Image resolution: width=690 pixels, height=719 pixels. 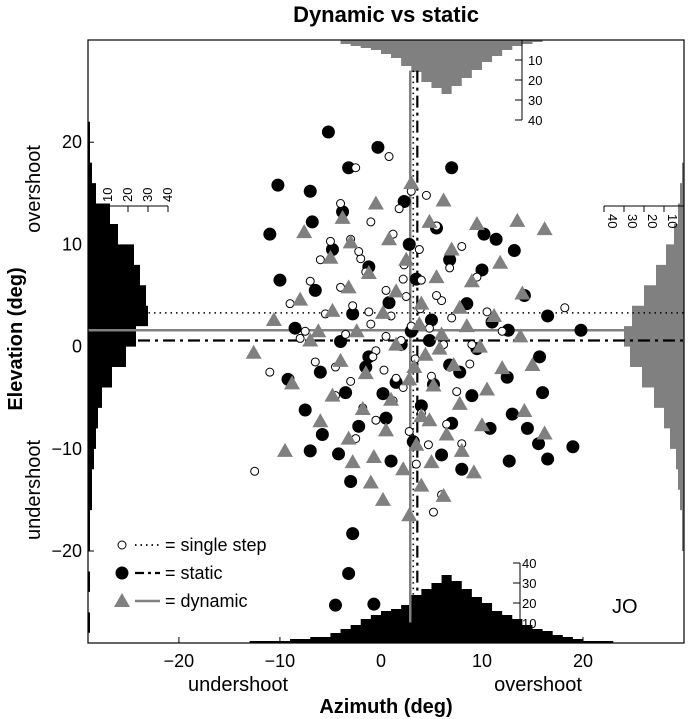 I want to click on hist-scale-right-label: 20, so click(x=652, y=221).